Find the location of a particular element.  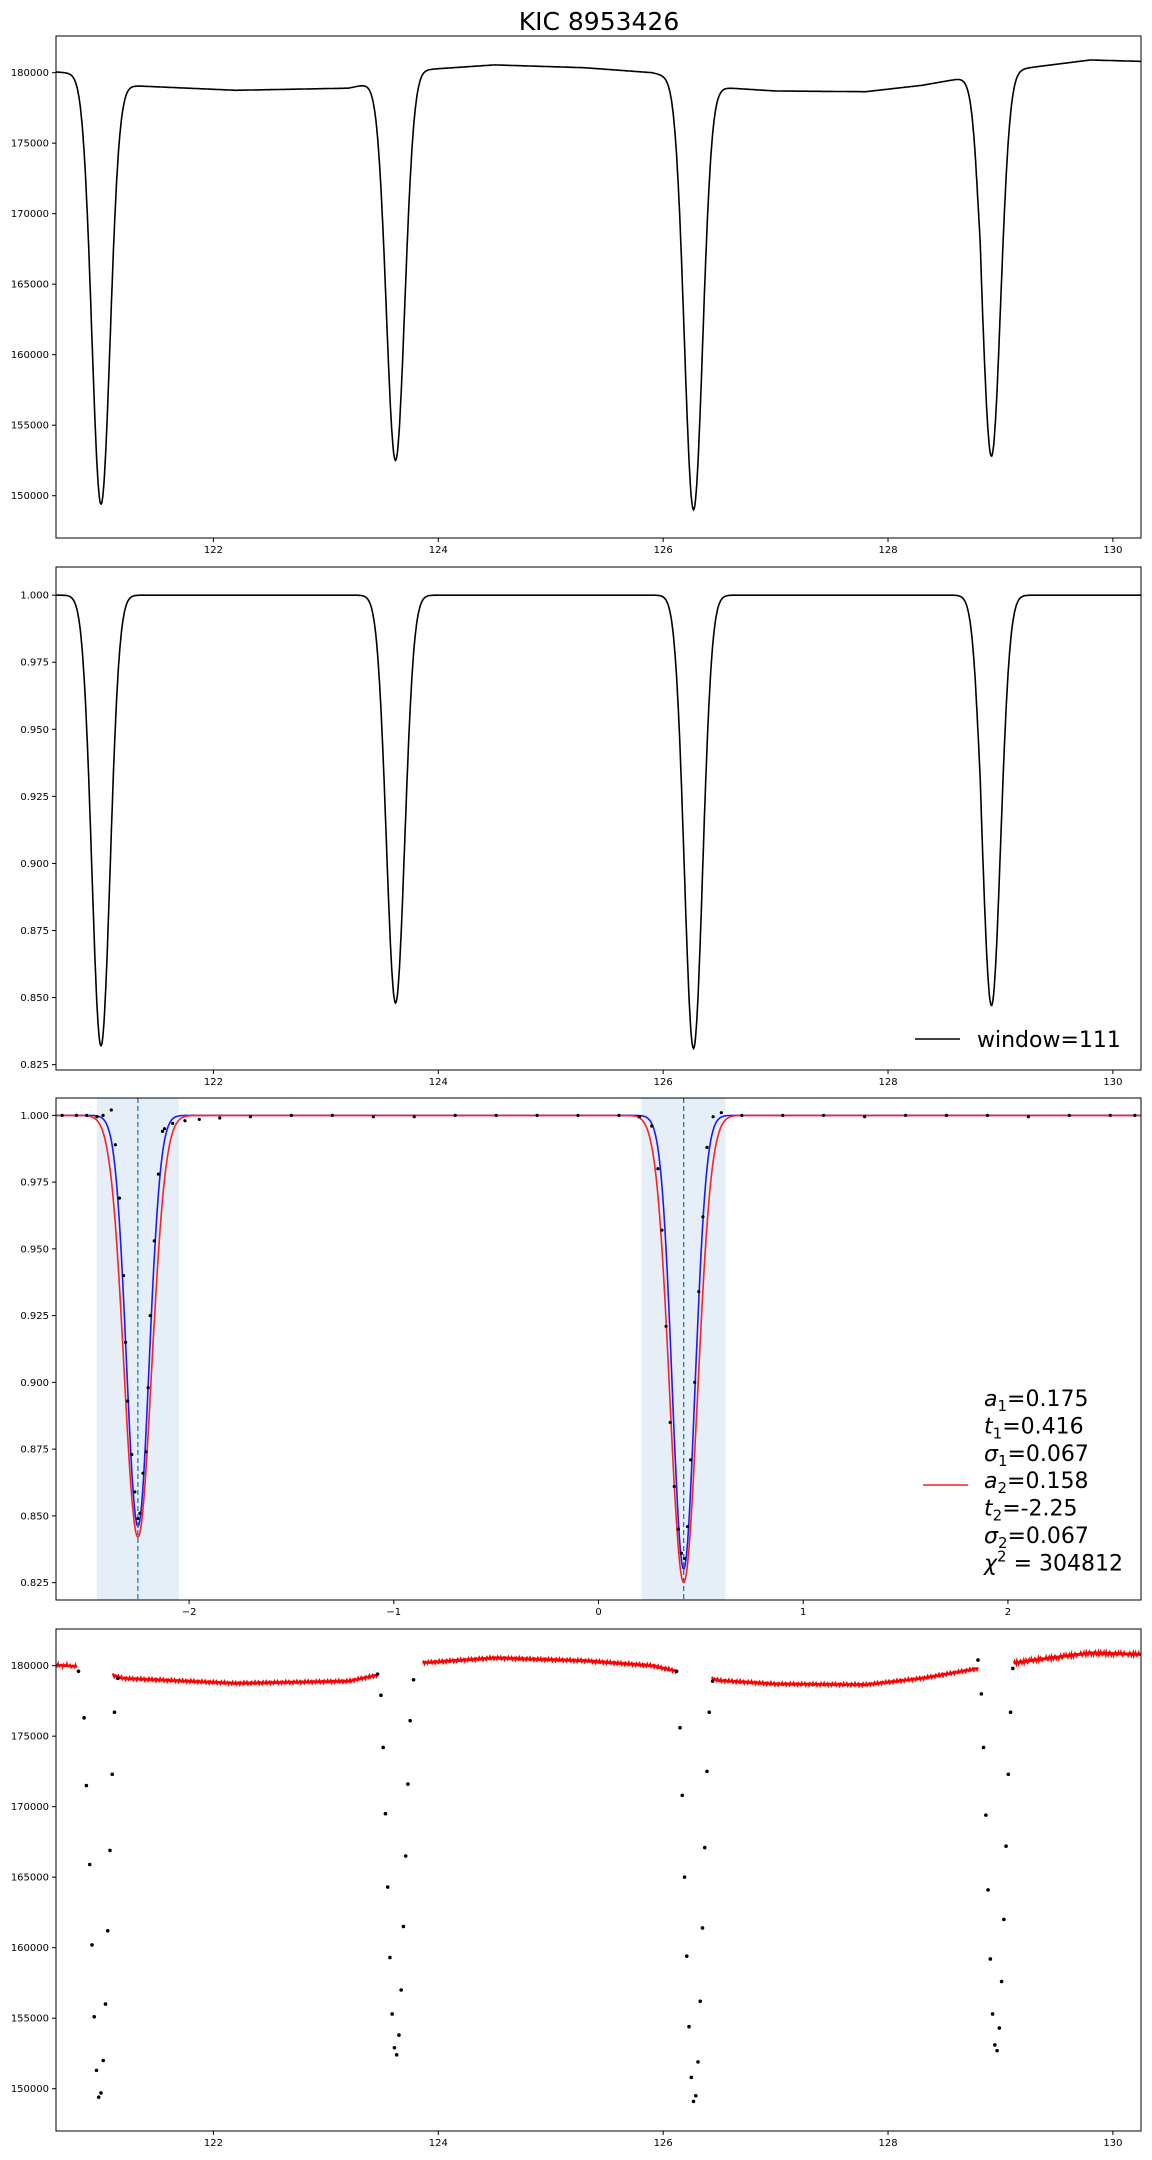

y-tick-label: 0.850 is located at coordinates (34, 998).